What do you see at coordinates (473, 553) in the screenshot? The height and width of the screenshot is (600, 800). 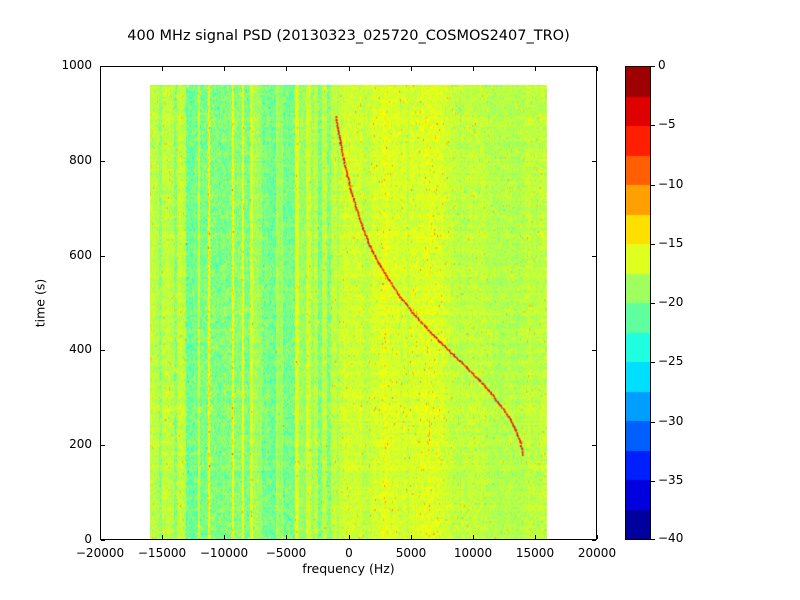 I see `x-tick-label: 10000` at bounding box center [473, 553].